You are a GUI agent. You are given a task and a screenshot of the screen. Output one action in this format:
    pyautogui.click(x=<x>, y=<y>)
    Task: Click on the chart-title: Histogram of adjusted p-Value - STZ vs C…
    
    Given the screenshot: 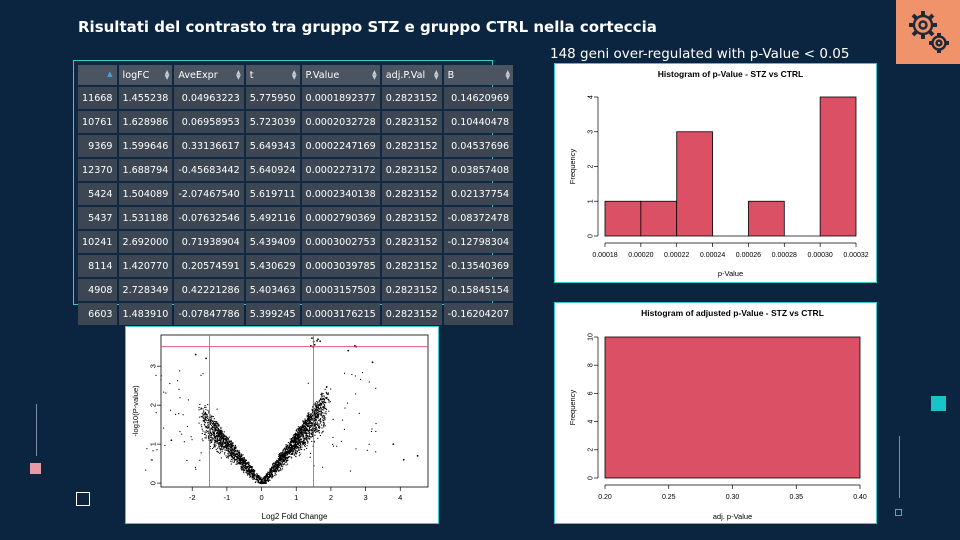 What is the action you would take?
    pyautogui.click(x=732, y=313)
    